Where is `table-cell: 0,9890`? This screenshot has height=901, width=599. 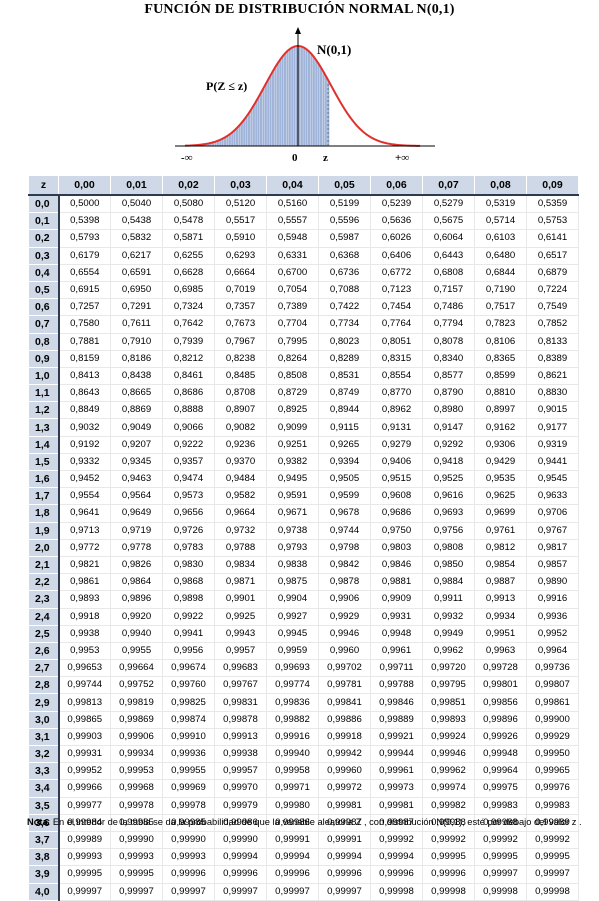 table-cell: 0,9890 is located at coordinates (553, 582).